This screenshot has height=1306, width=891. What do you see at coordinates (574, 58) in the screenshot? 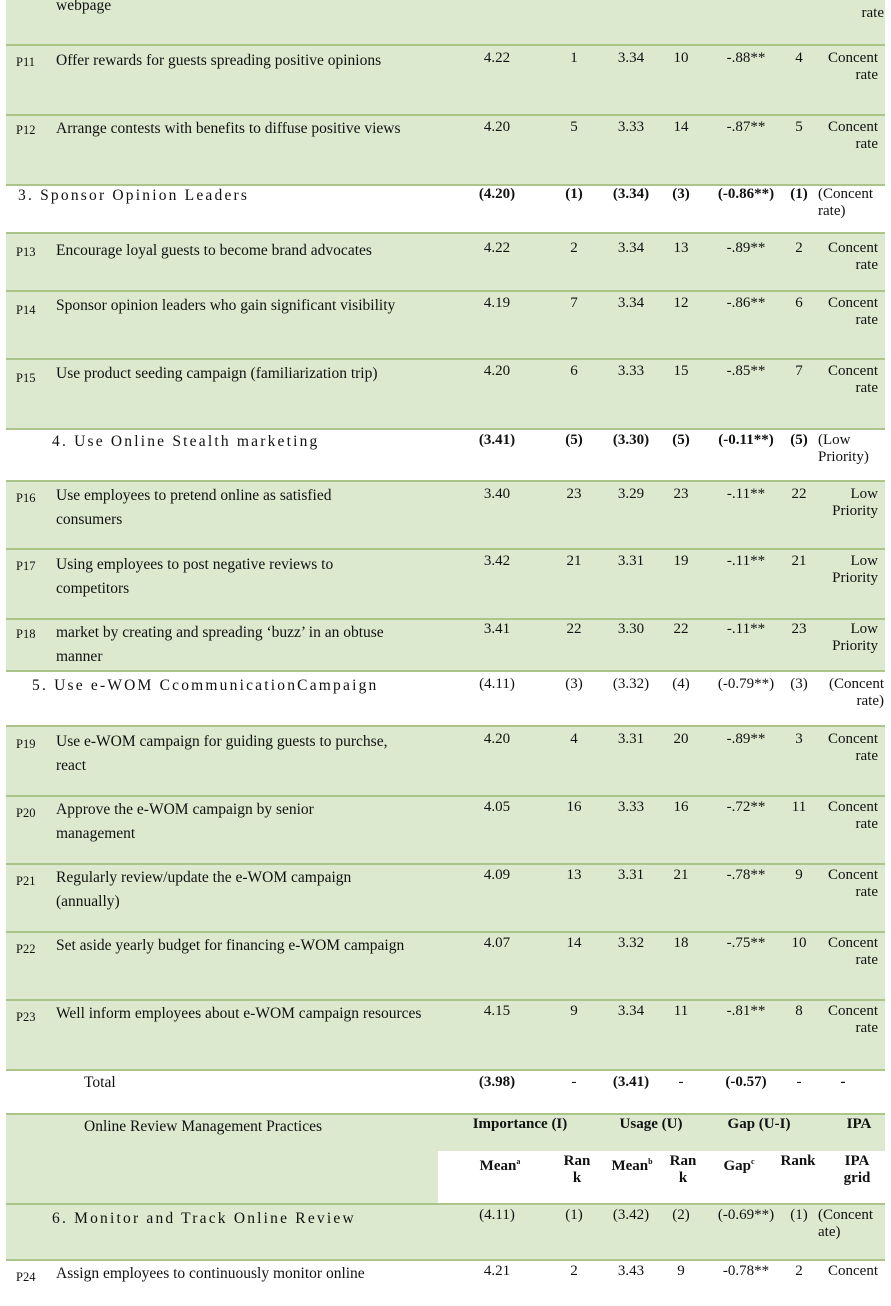
I see `importance-rank: 1` at bounding box center [574, 58].